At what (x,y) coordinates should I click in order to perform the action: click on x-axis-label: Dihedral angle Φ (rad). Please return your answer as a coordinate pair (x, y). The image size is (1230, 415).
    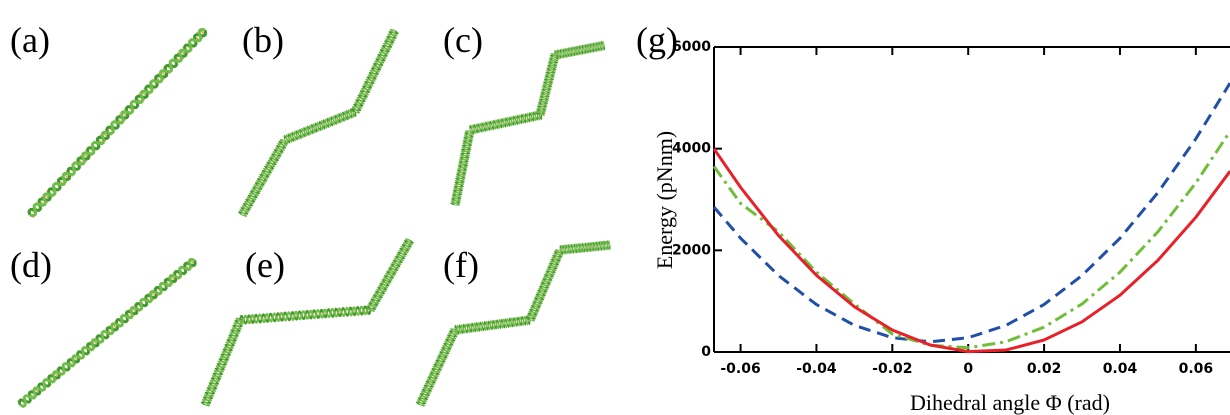
    Looking at the image, I should click on (1010, 402).